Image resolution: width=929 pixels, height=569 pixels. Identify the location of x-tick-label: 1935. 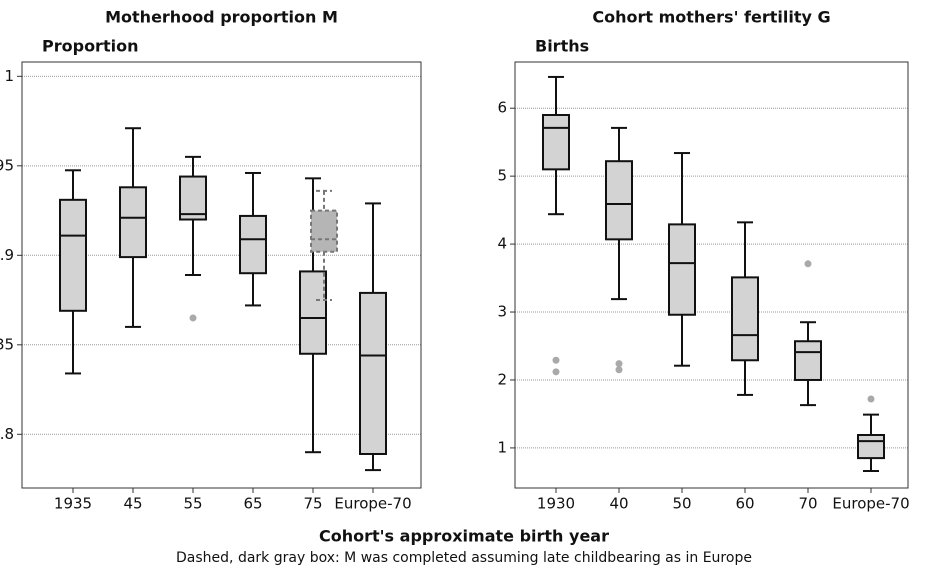
(73, 504).